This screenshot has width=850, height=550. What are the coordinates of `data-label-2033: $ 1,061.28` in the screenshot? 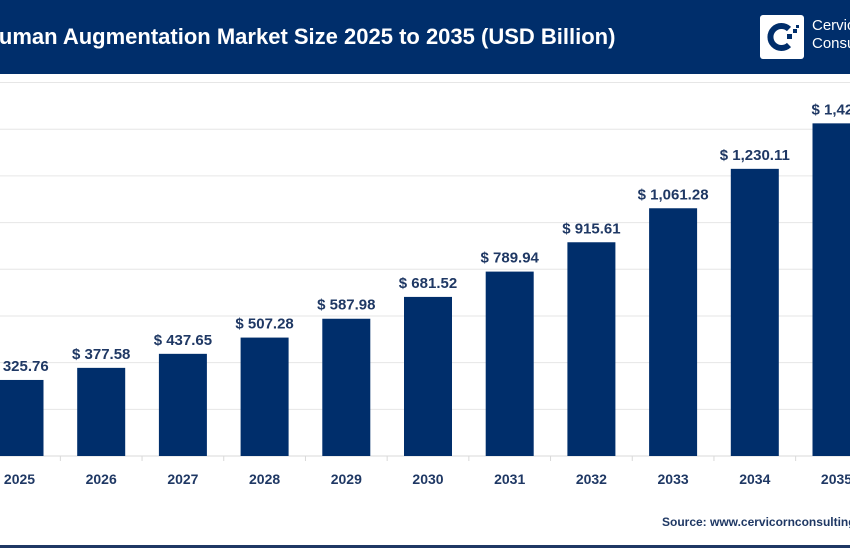 It's located at (673, 194).